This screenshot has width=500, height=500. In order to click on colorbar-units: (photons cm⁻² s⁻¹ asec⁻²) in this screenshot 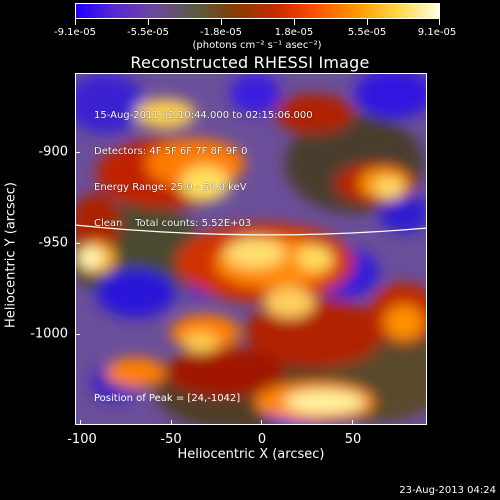, I will do `click(257, 45)`.